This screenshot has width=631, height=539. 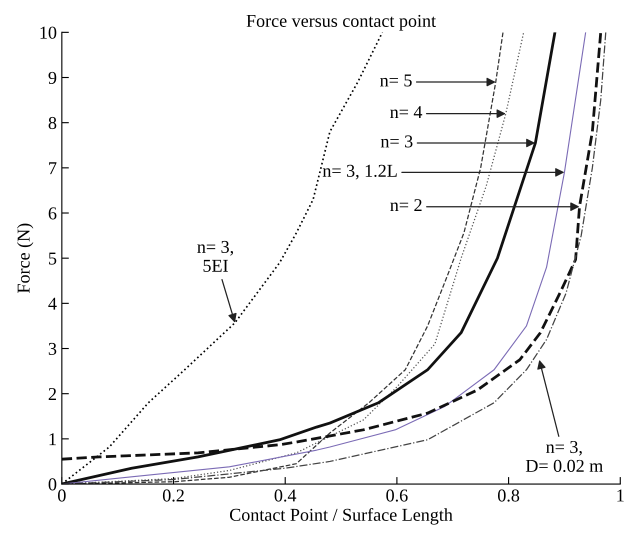 What do you see at coordinates (341, 22) in the screenshot?
I see `chart-title: Force versus contact point` at bounding box center [341, 22].